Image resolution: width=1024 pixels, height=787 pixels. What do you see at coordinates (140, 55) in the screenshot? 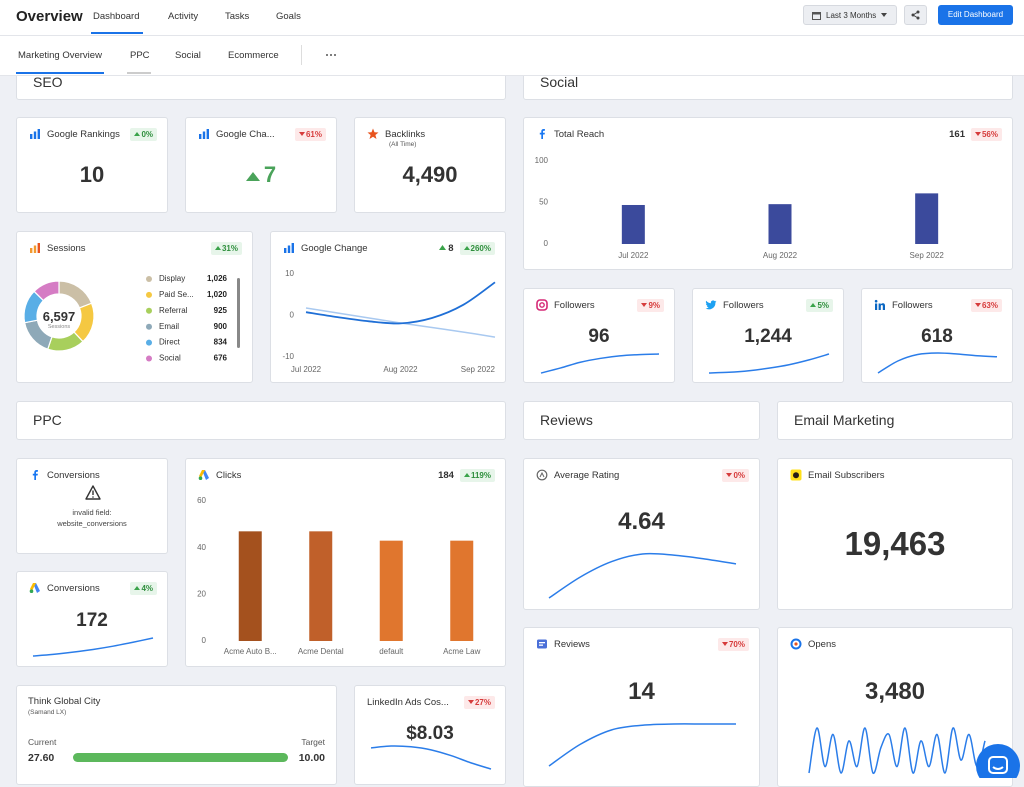
I see `tab: PPC` at bounding box center [140, 55].